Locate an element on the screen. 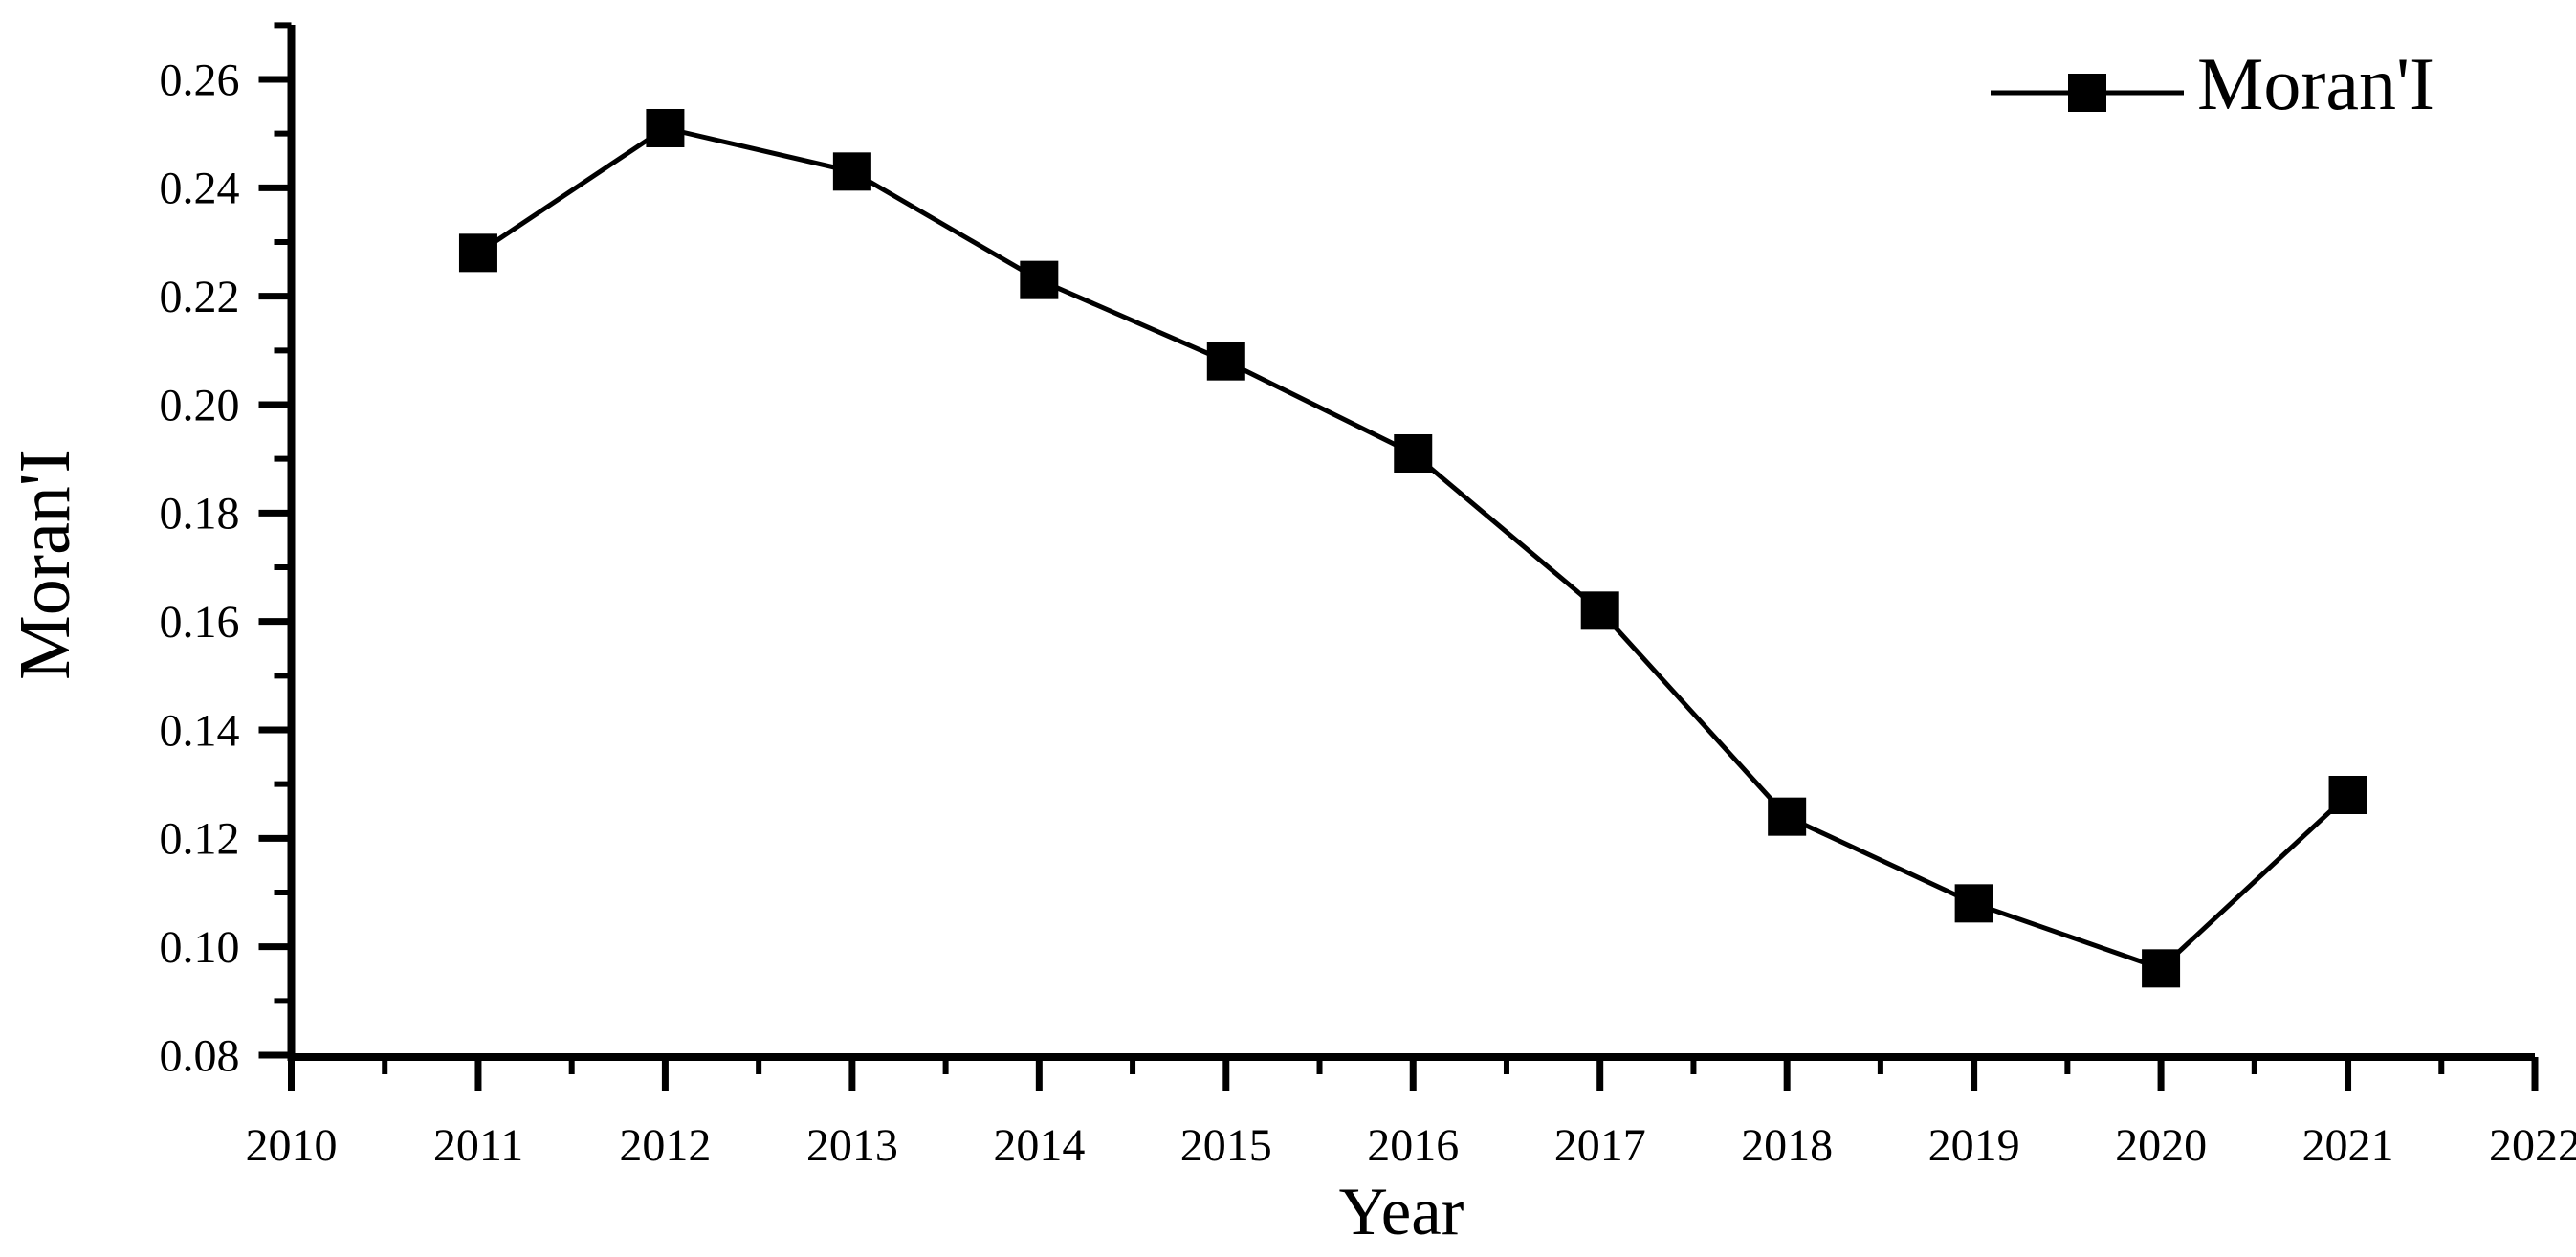 This screenshot has height=1257, width=2576. x-tick-label: 2012 is located at coordinates (665, 1145).